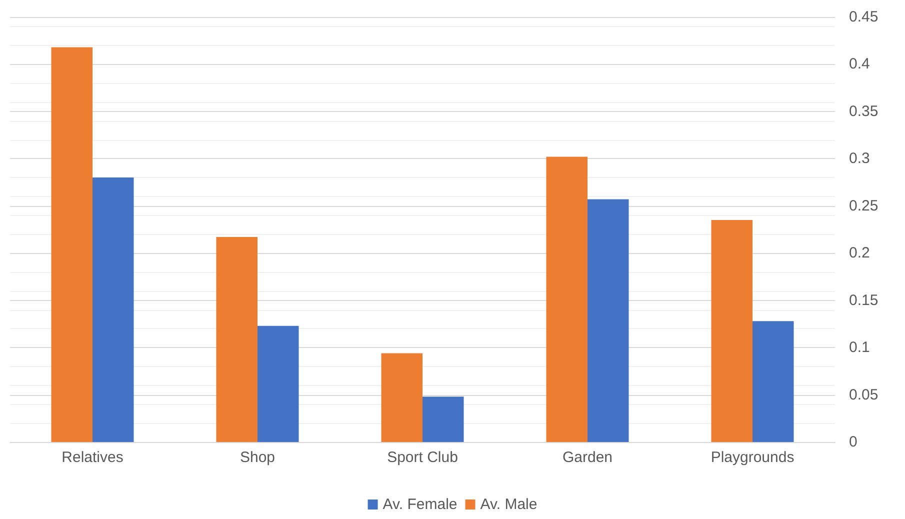 The image size is (905, 519). I want to click on y-tick-label: 0.1, so click(859, 347).